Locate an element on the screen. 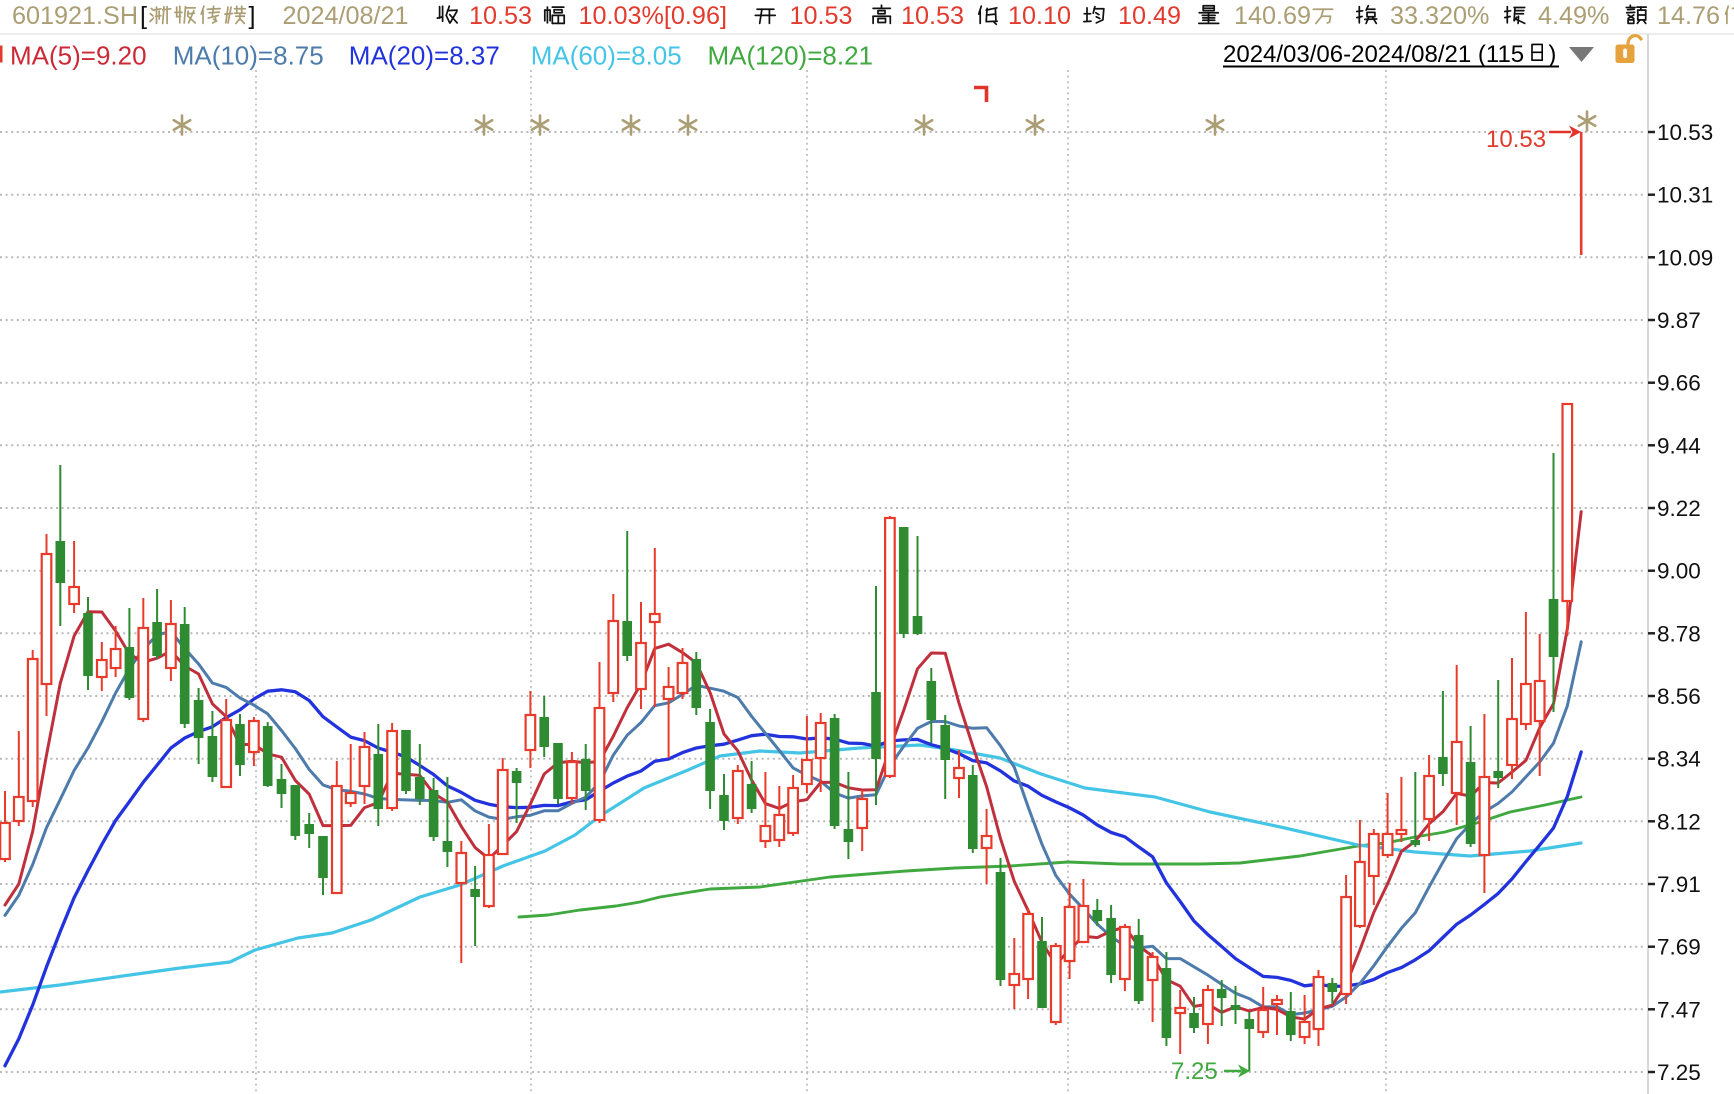 The width and height of the screenshot is (1734, 1094). svg-text: MA(5)=9.20 is located at coordinates (78, 56).